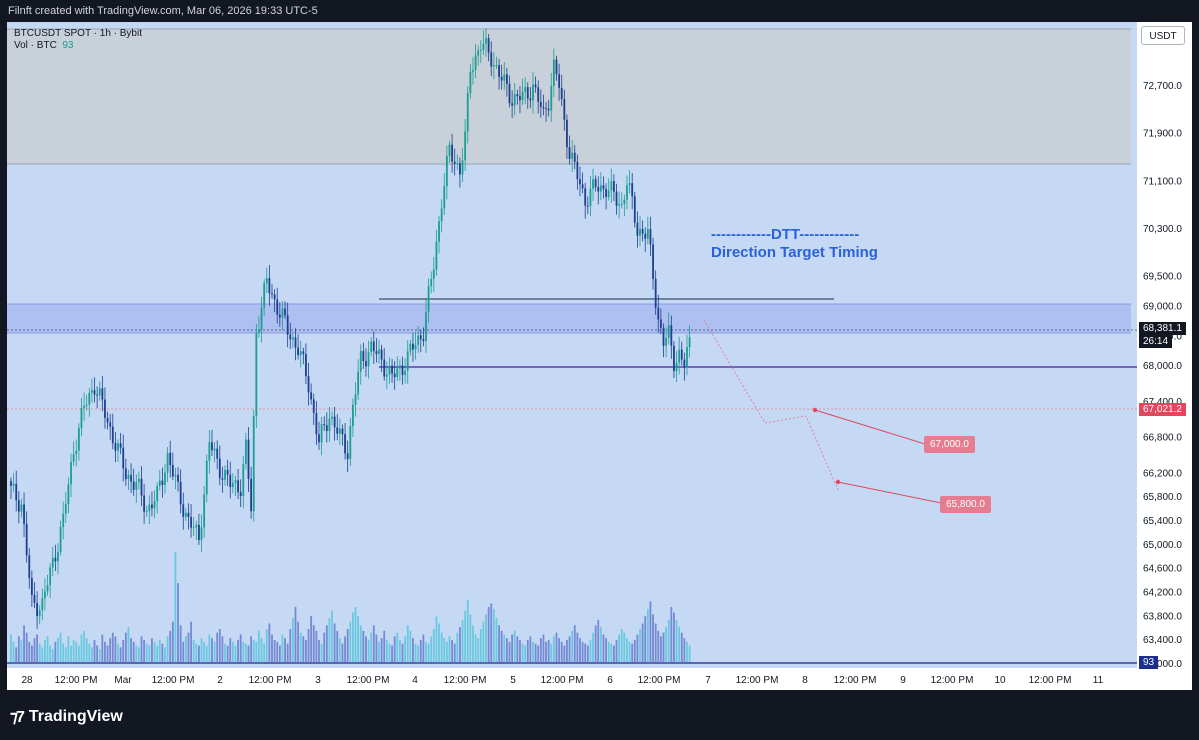 This screenshot has height=740, width=1199. I want to click on currency-button: USDT, so click(1163, 35).